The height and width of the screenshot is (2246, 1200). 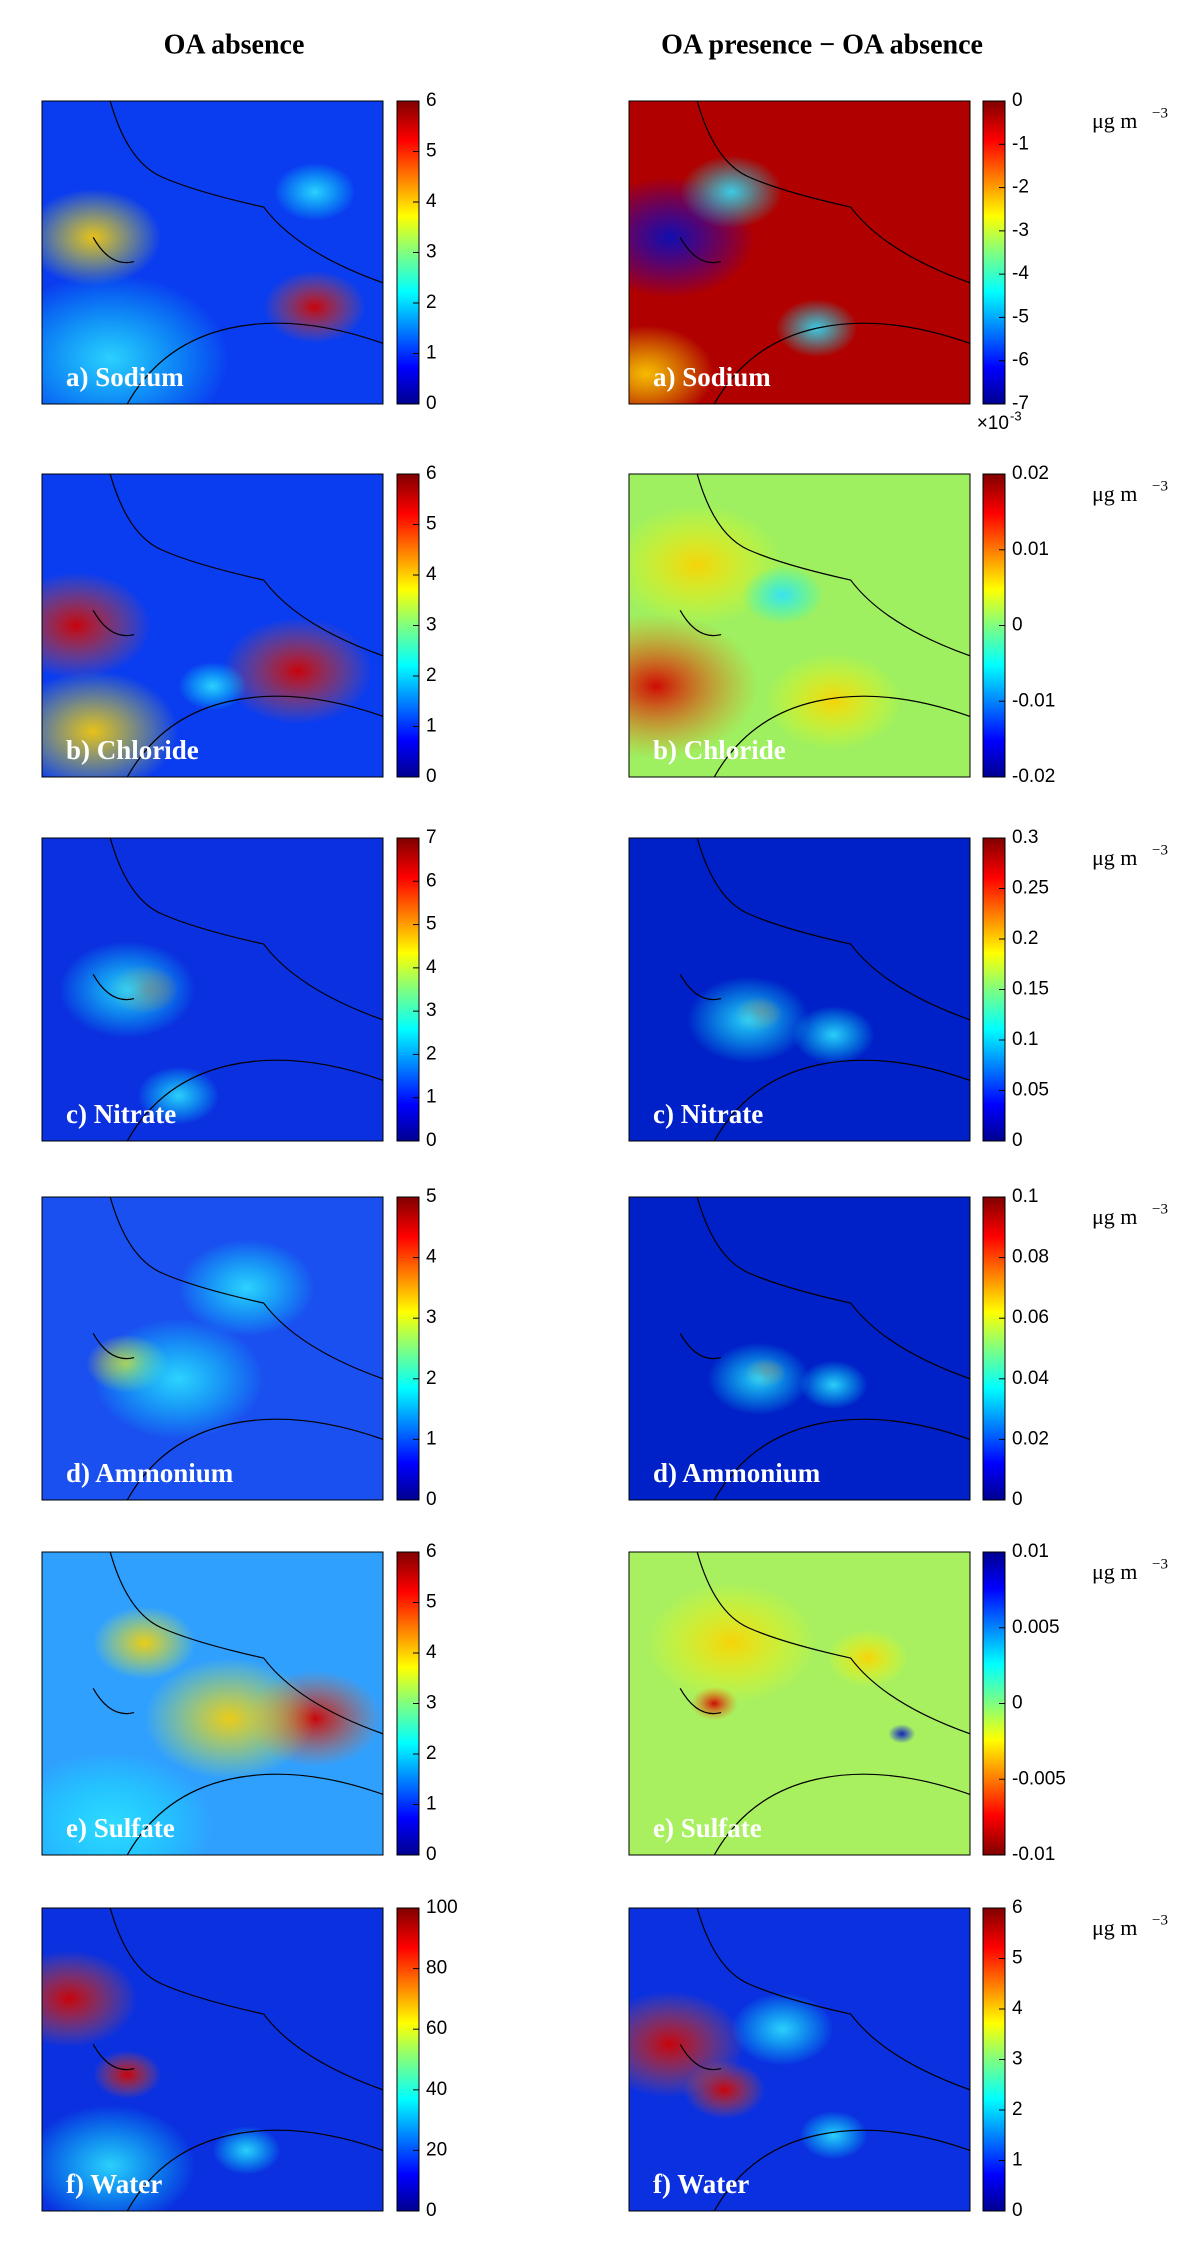 What do you see at coordinates (1016, 415) in the screenshot?
I see `colorbar-multiplier-exp: -3` at bounding box center [1016, 415].